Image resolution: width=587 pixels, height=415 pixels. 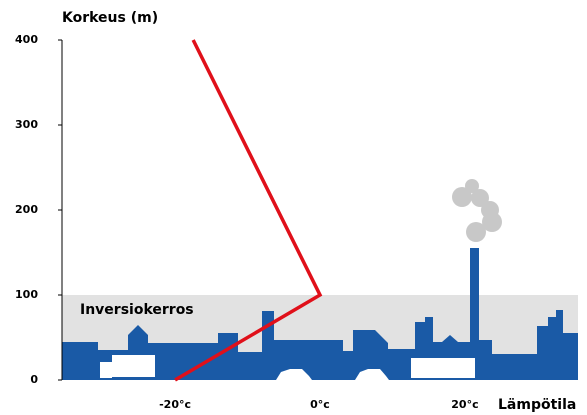 What do you see at coordinates (26, 39) in the screenshot?
I see `y-tick-label: 400` at bounding box center [26, 39].